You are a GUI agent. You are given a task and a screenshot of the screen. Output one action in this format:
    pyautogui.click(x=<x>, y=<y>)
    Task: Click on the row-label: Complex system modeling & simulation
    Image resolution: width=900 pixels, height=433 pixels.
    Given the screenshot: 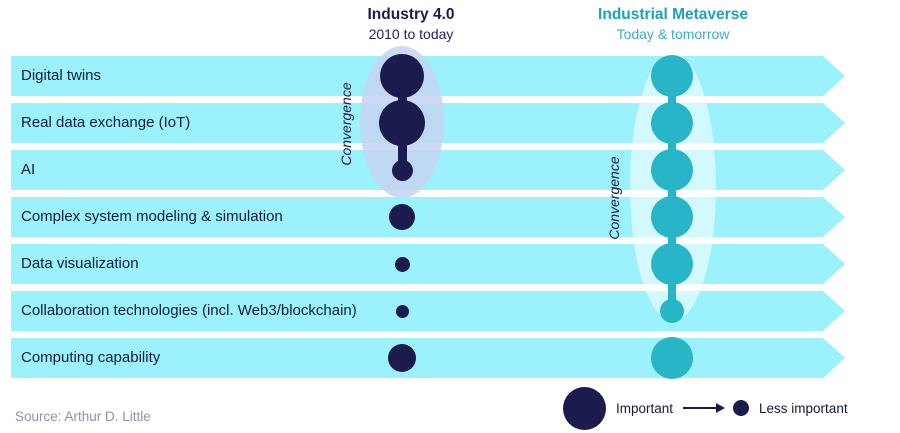 What is the action you would take?
    pyautogui.click(x=152, y=216)
    